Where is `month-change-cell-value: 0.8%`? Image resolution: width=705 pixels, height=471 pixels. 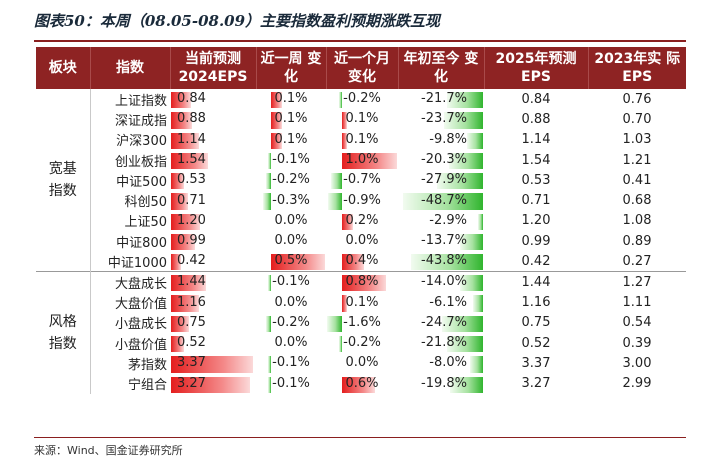 month-change-cell-value: 0.8% is located at coordinates (362, 282).